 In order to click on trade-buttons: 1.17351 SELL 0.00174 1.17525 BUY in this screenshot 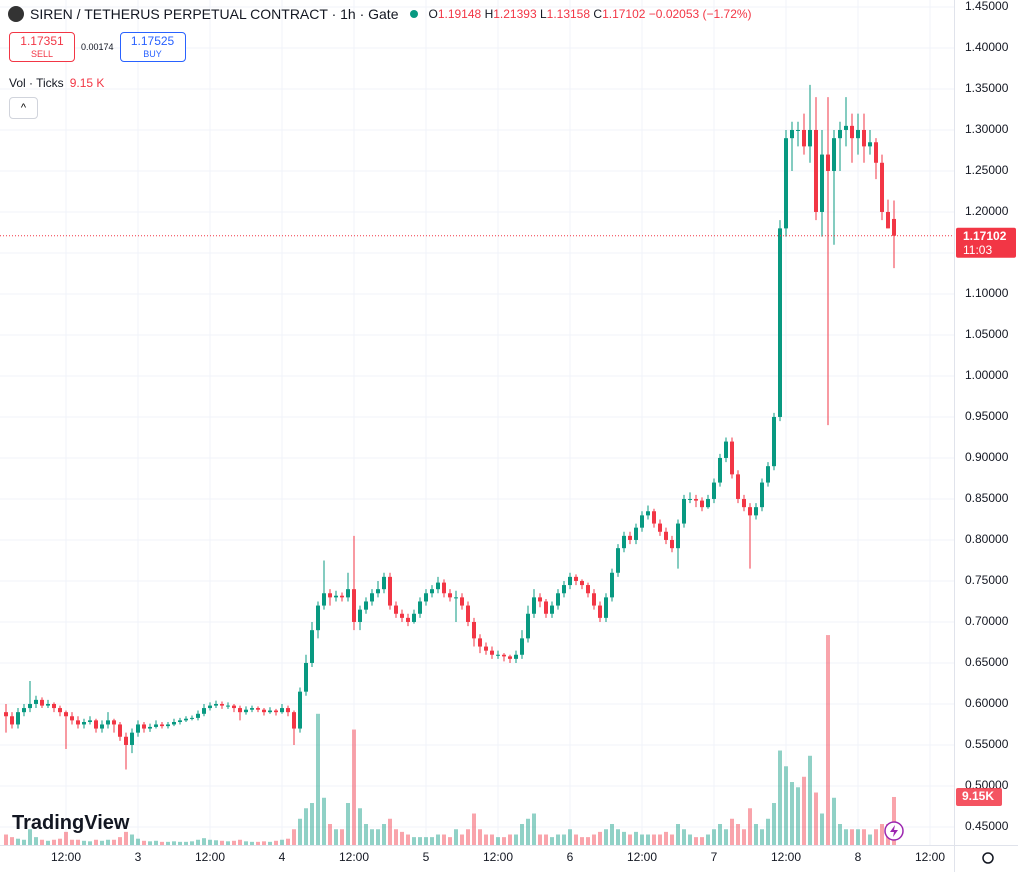, I will do `click(97, 47)`.